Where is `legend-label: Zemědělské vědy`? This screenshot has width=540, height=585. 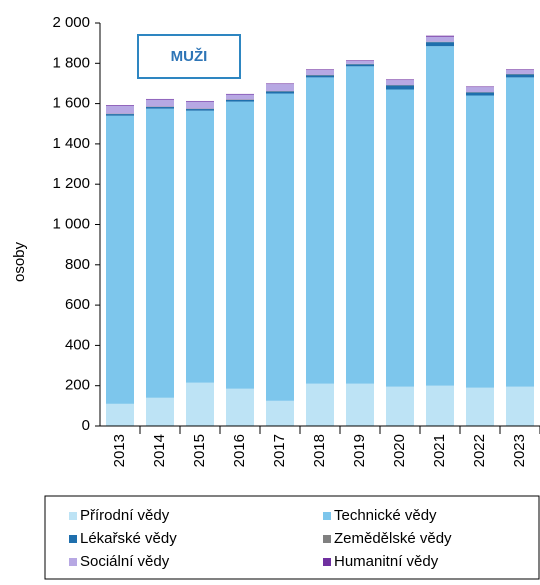
legend-label: Zemědělské vědy is located at coordinates (393, 538).